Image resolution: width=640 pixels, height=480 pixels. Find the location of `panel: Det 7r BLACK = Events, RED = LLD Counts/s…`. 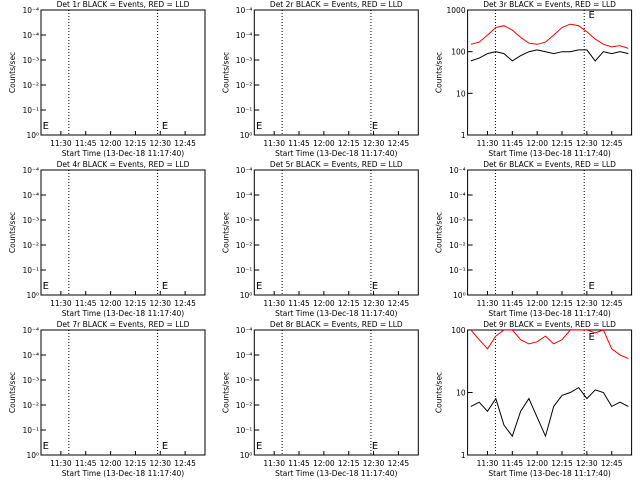

panel: Det 7r BLACK = Events, RED = LLD Counts/s… is located at coordinates (107, 399).